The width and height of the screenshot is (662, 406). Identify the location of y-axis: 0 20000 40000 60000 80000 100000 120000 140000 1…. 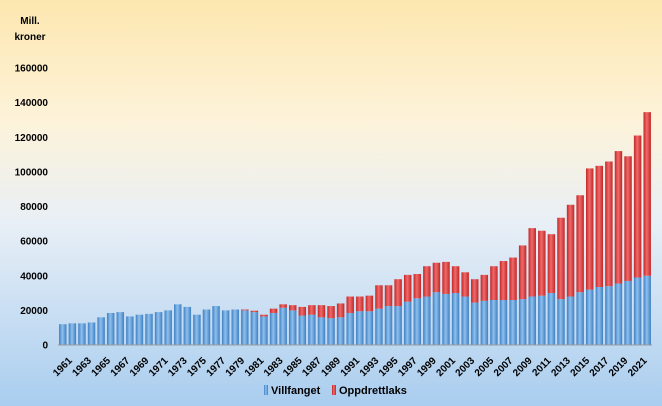
(32, 208).